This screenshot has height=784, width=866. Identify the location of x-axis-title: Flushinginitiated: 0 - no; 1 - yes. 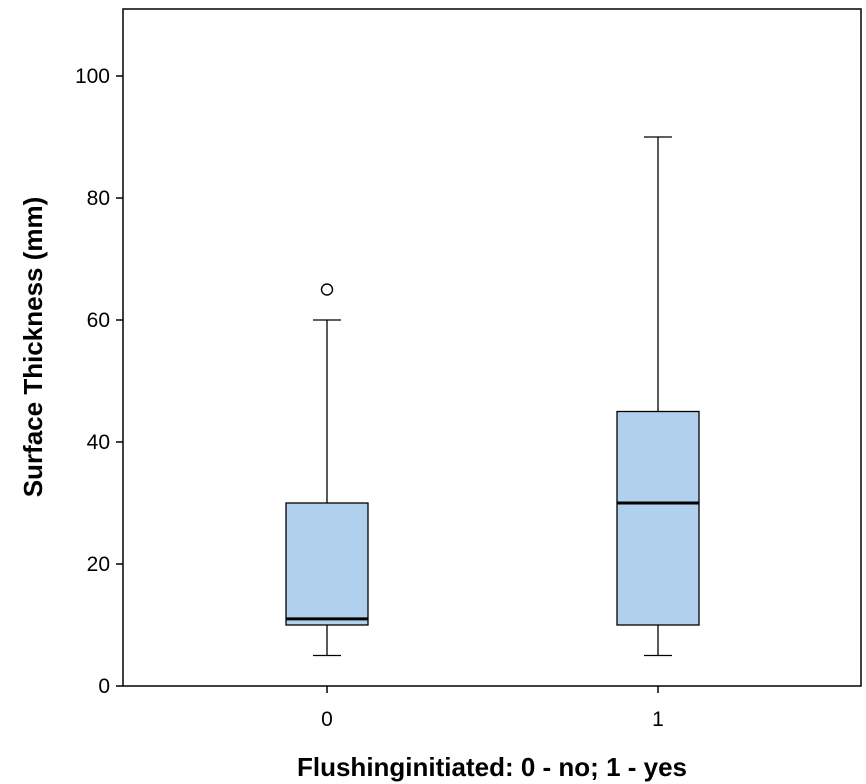
(492, 767).